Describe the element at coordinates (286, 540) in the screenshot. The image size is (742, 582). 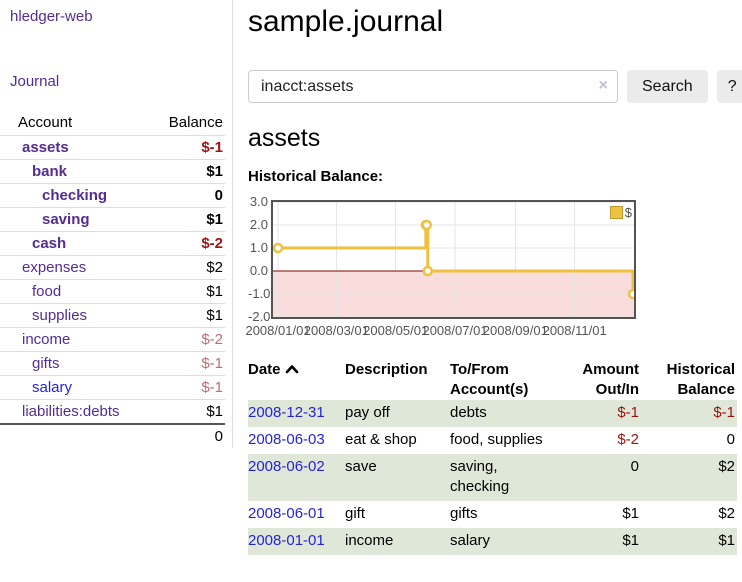
I see `transaction-date-link: 2008-01-01` at that location.